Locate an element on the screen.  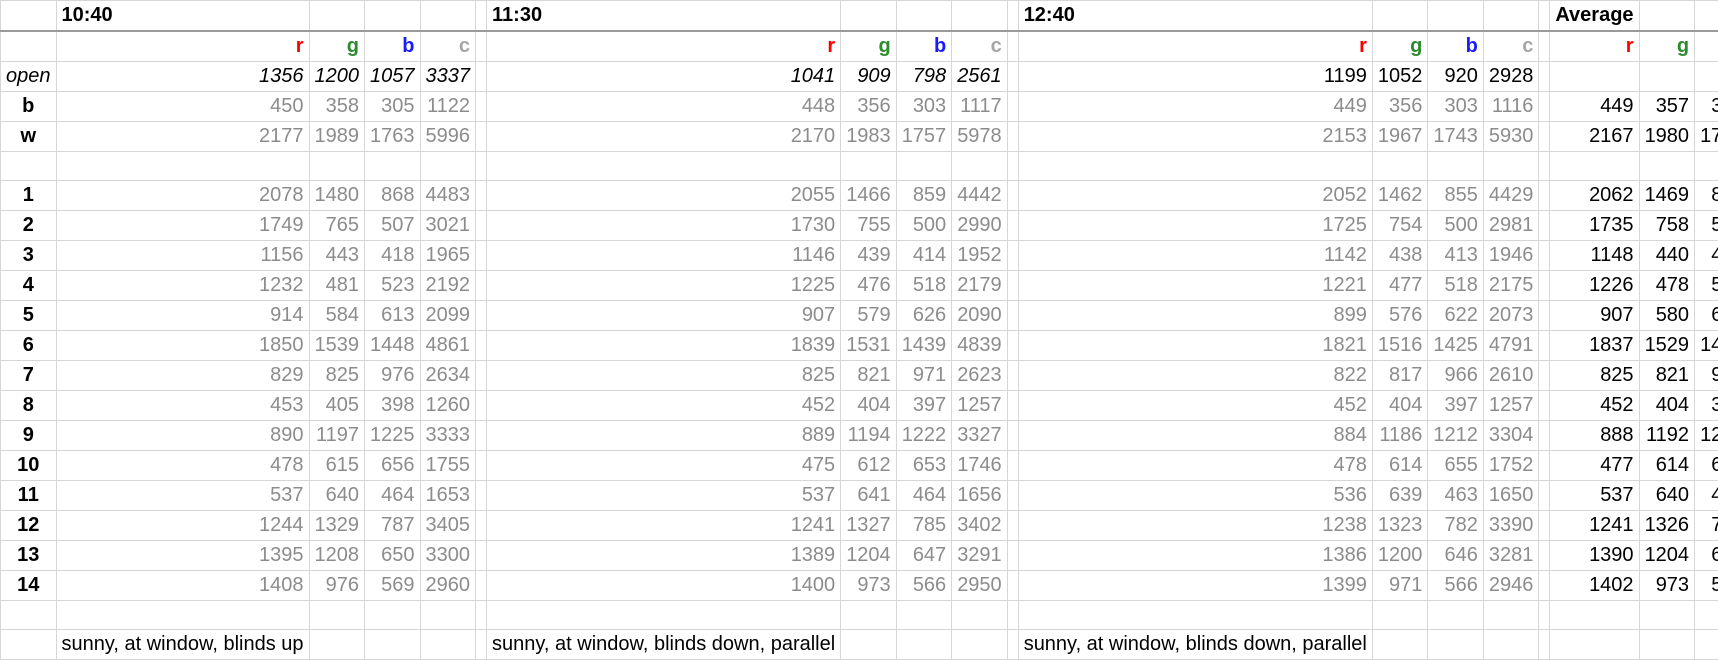
average-cell: 907 is located at coordinates (1594, 315).